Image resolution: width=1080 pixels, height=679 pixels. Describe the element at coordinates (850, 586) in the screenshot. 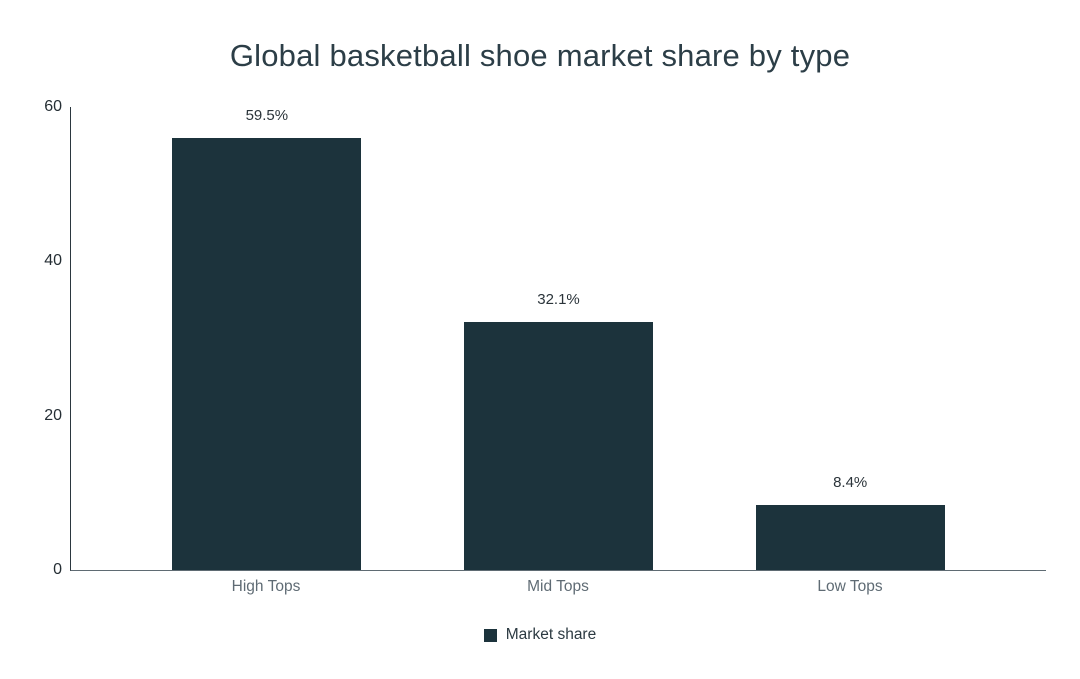

I see `x-tick-label: Low Tops` at that location.